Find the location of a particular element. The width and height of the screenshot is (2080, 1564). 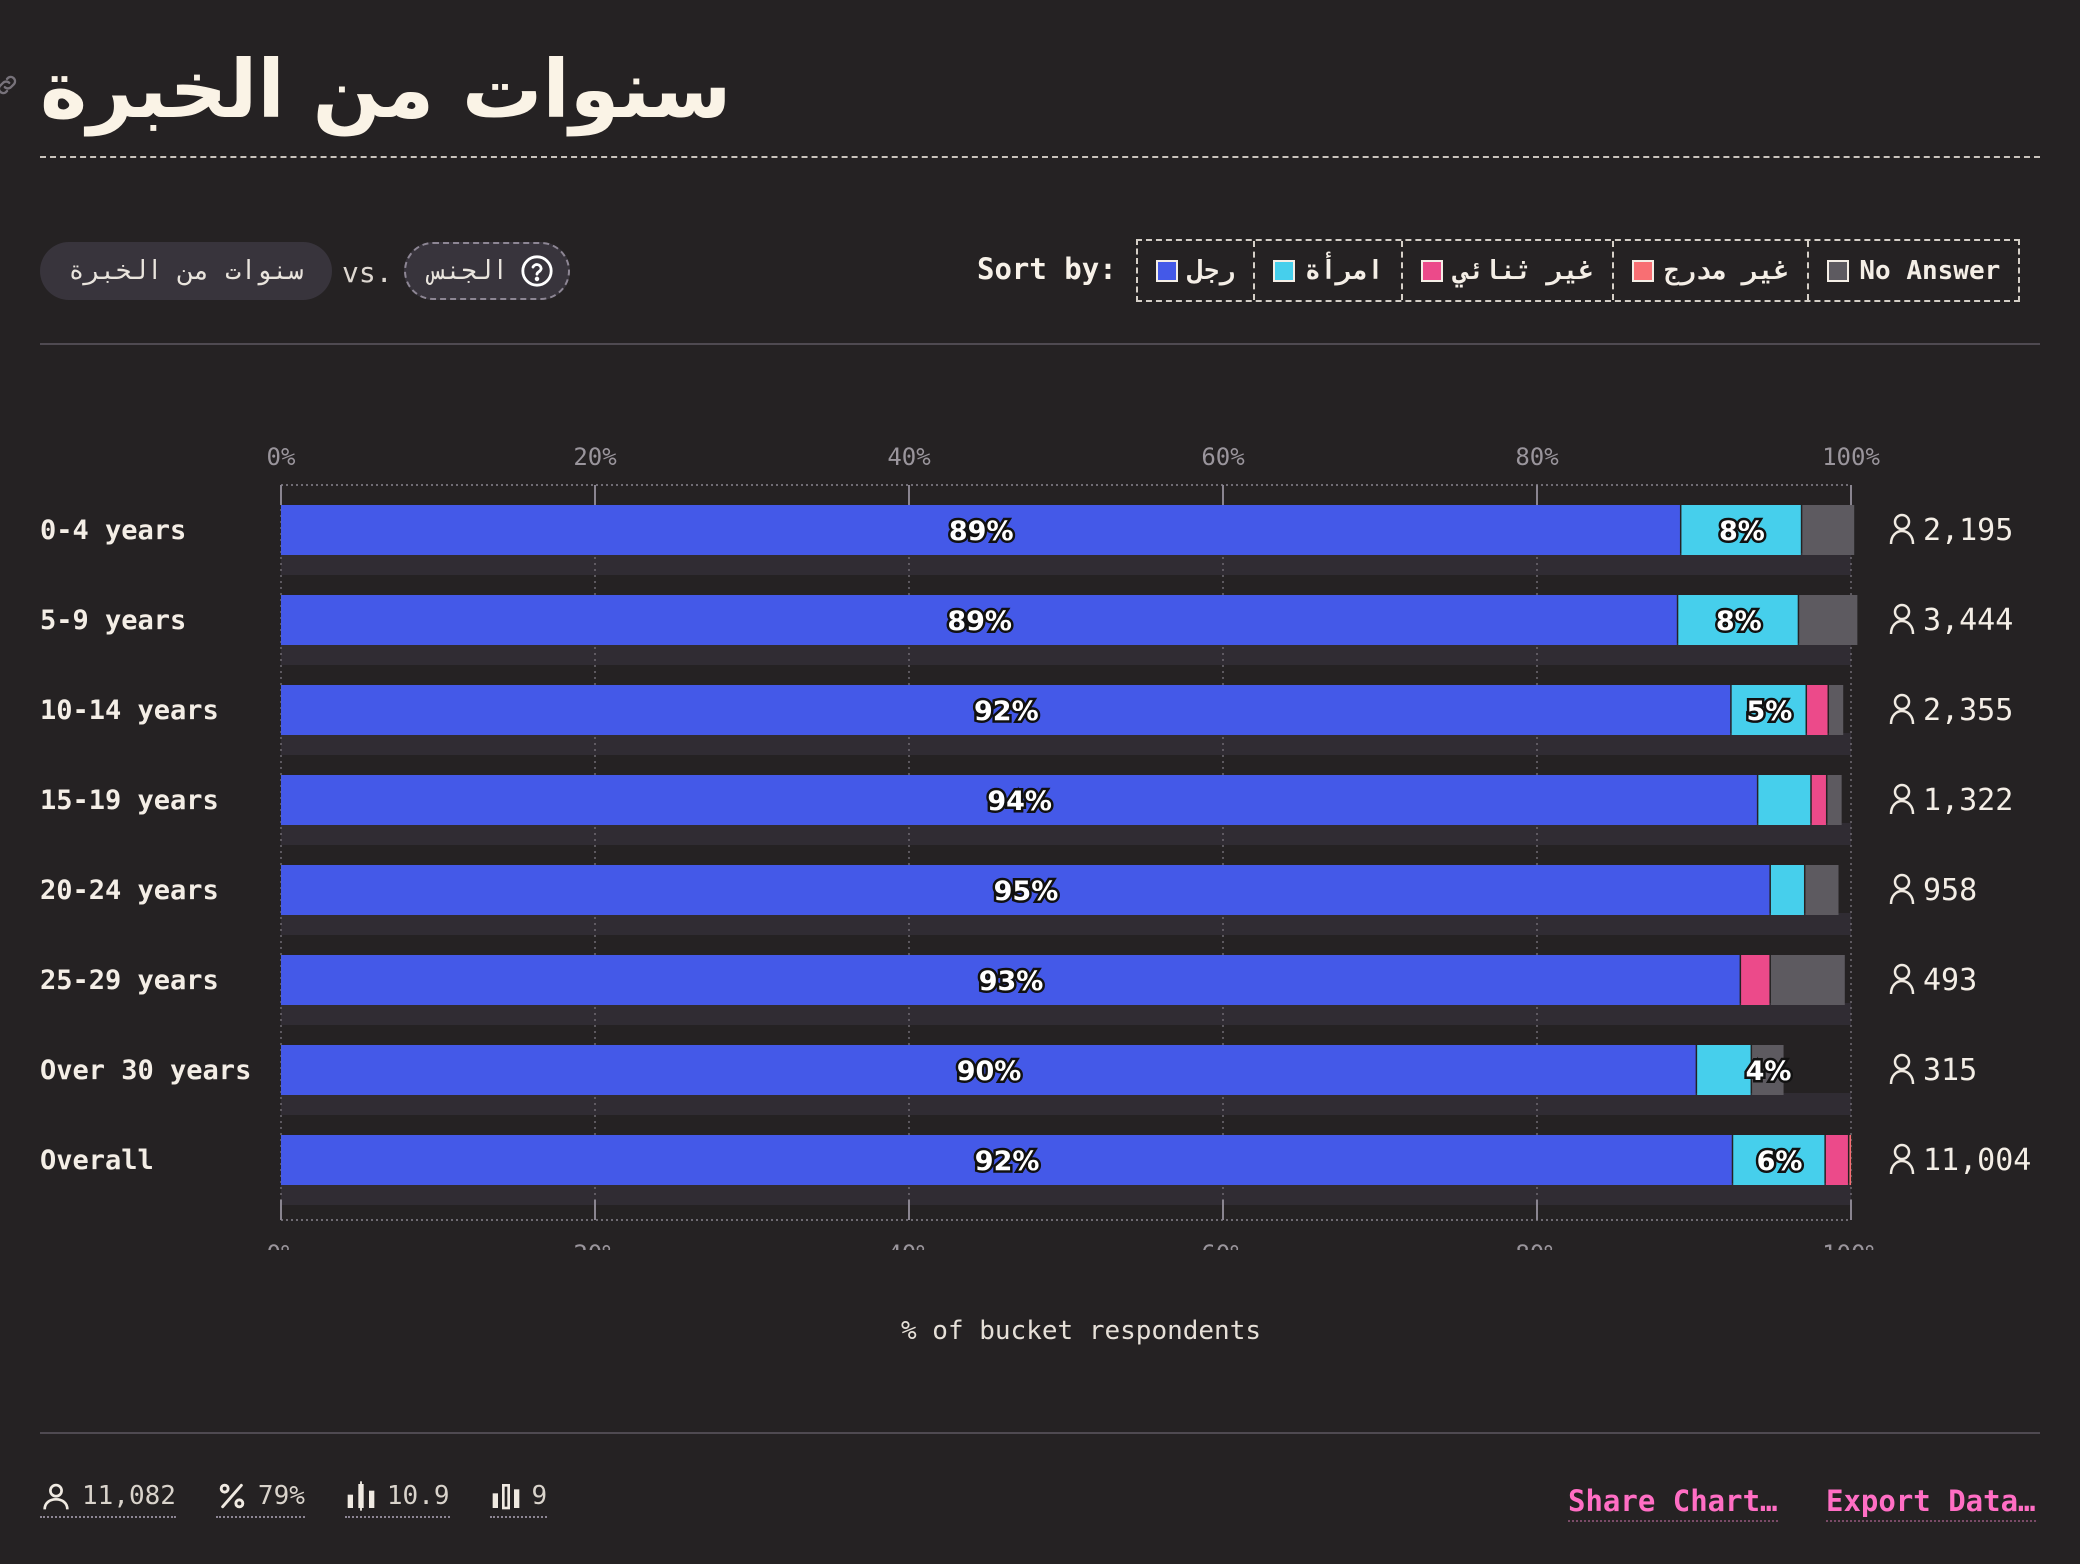

sort-option-not-listed: غير مدرج is located at coordinates (1712, 270).